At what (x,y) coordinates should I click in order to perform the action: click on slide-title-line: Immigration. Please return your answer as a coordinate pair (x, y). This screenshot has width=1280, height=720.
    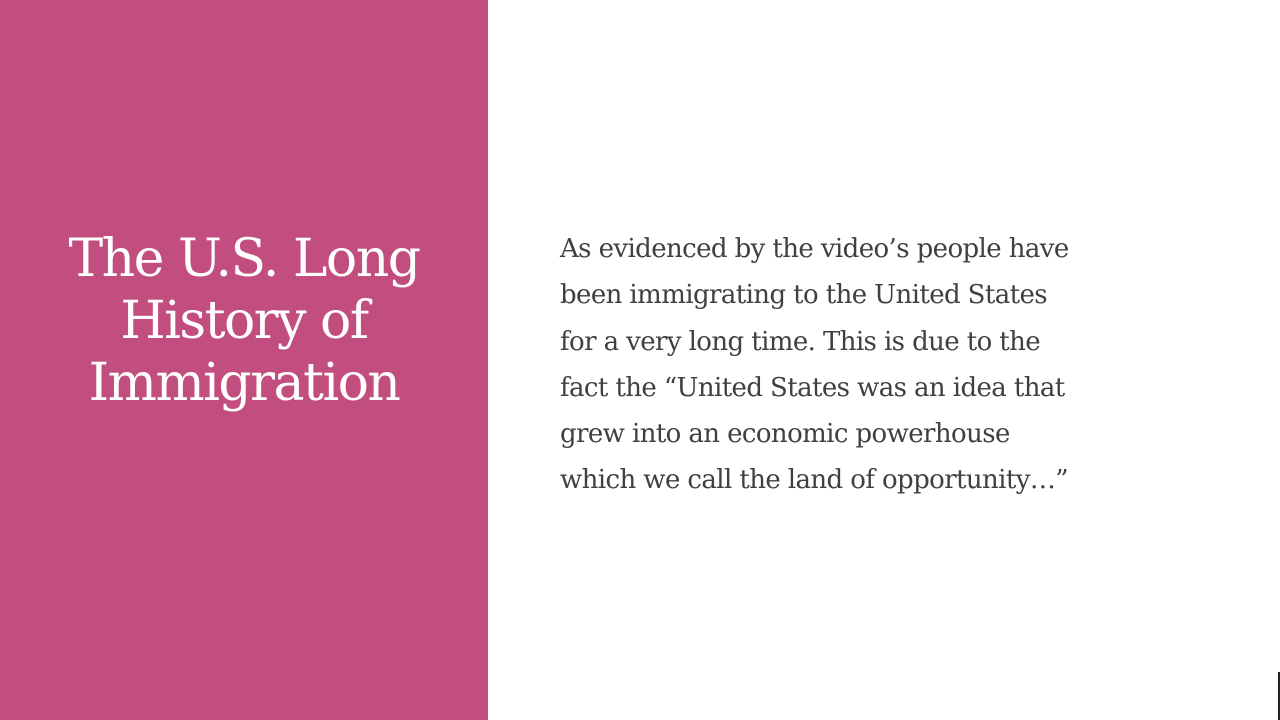
    Looking at the image, I should click on (244, 383).